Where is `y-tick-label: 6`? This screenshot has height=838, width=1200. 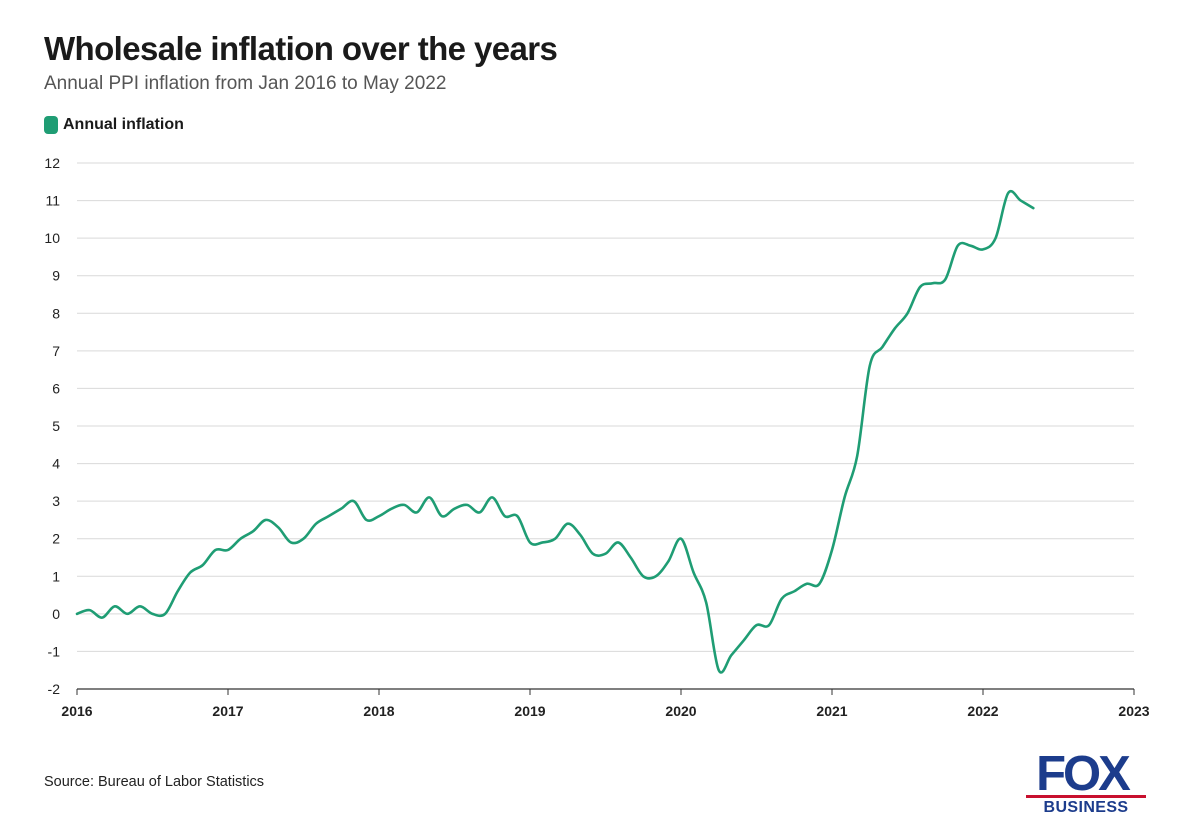 y-tick-label: 6 is located at coordinates (56, 388).